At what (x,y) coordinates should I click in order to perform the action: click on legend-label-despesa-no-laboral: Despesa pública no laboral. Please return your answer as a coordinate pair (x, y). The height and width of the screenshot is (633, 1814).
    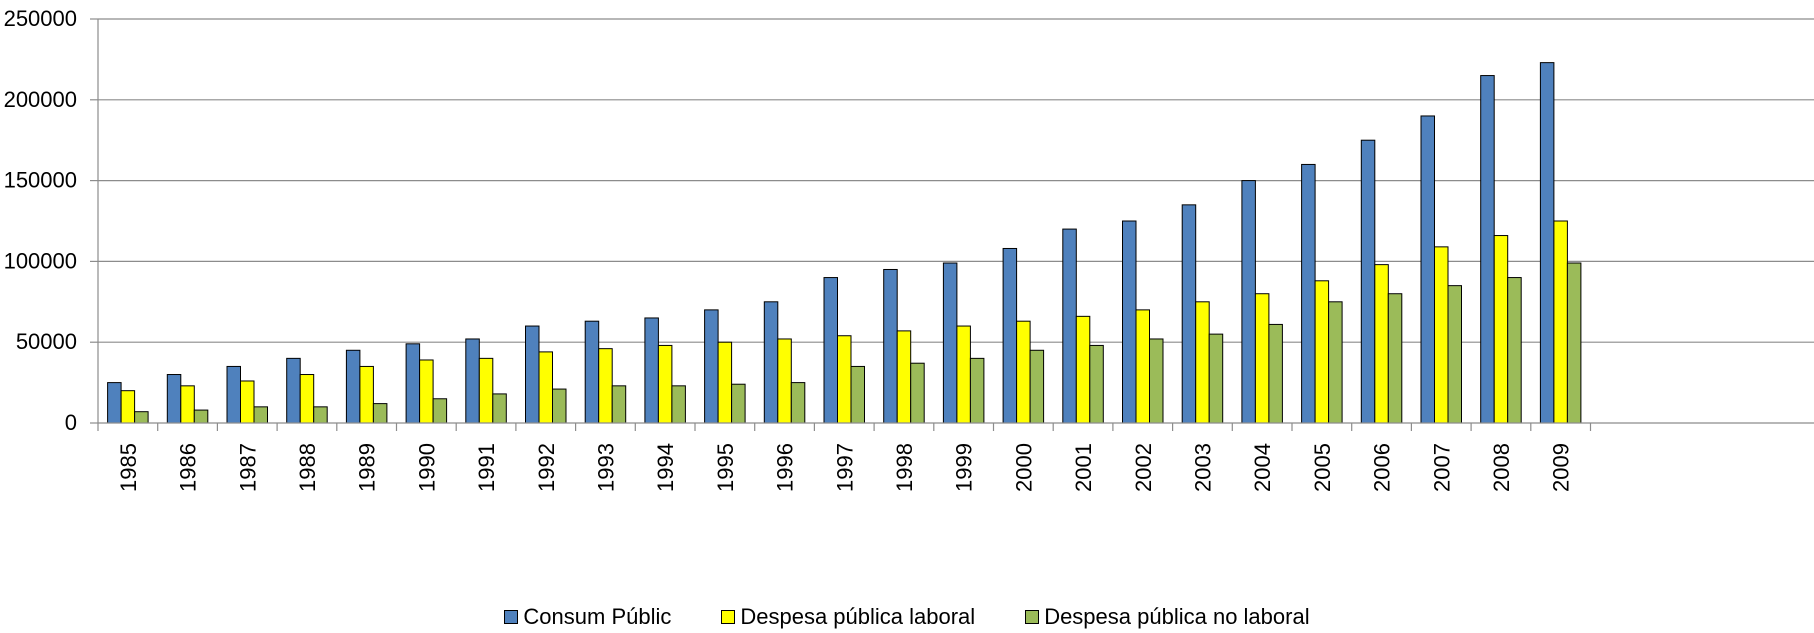
    Looking at the image, I should click on (1177, 616).